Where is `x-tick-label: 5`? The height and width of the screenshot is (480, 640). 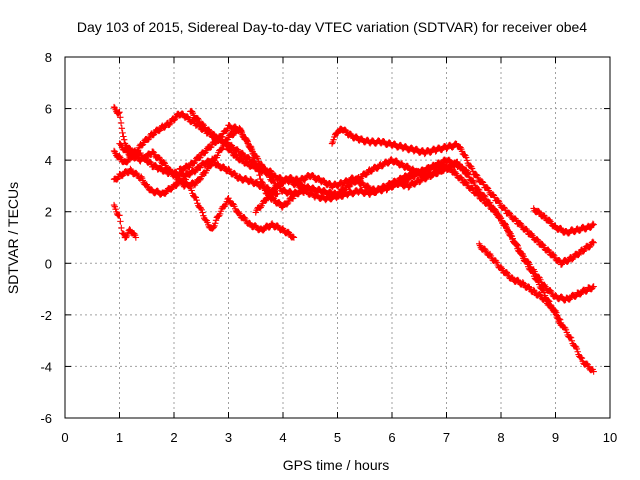 x-tick-label: 5 is located at coordinates (337, 437).